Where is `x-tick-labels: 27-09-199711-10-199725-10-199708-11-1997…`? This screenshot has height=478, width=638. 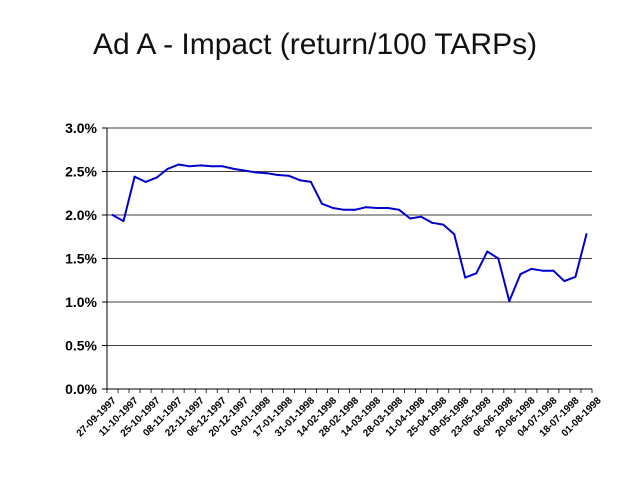 x-tick-labels: 27-09-199711-10-199725-10-199708-11-1997… is located at coordinates (339, 417).